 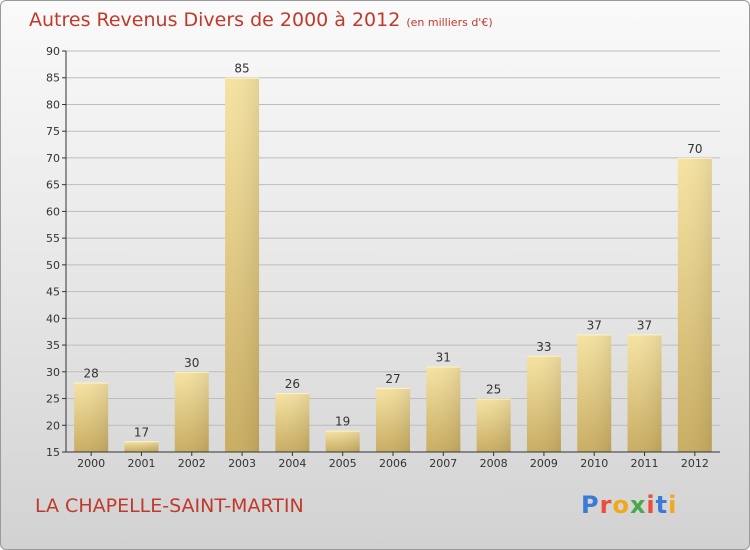 I want to click on logo-letter: r, so click(x=606, y=505).